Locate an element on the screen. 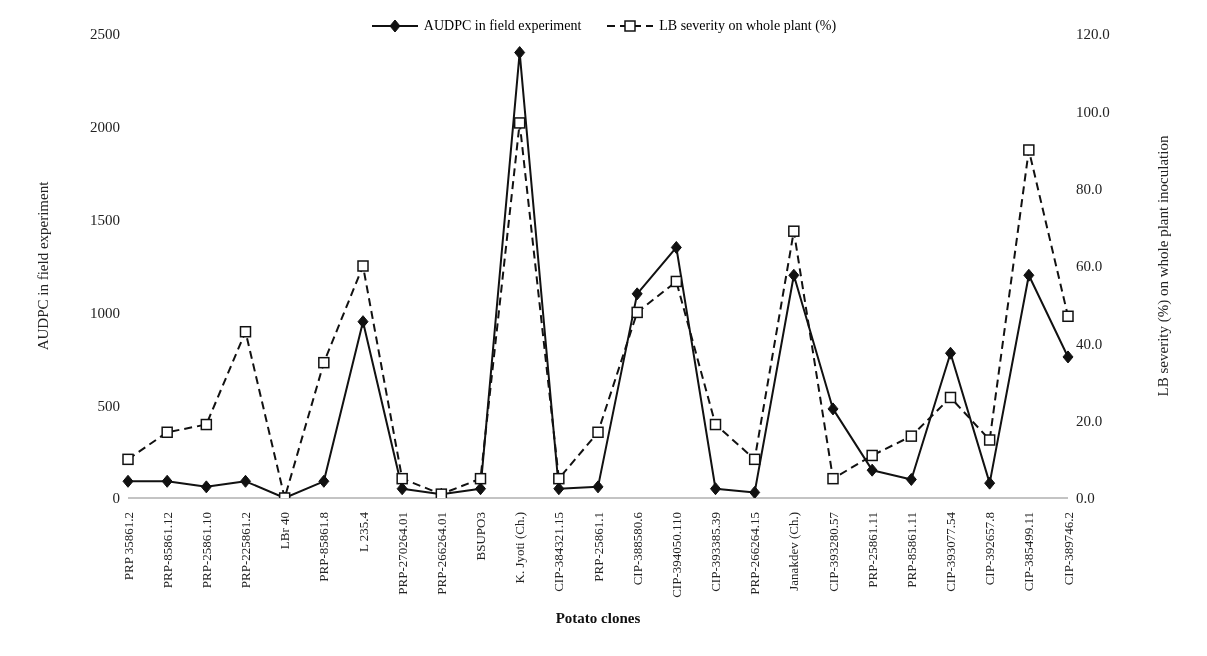  x-tick-label: PRP-225861.2 is located at coordinates (245, 550).